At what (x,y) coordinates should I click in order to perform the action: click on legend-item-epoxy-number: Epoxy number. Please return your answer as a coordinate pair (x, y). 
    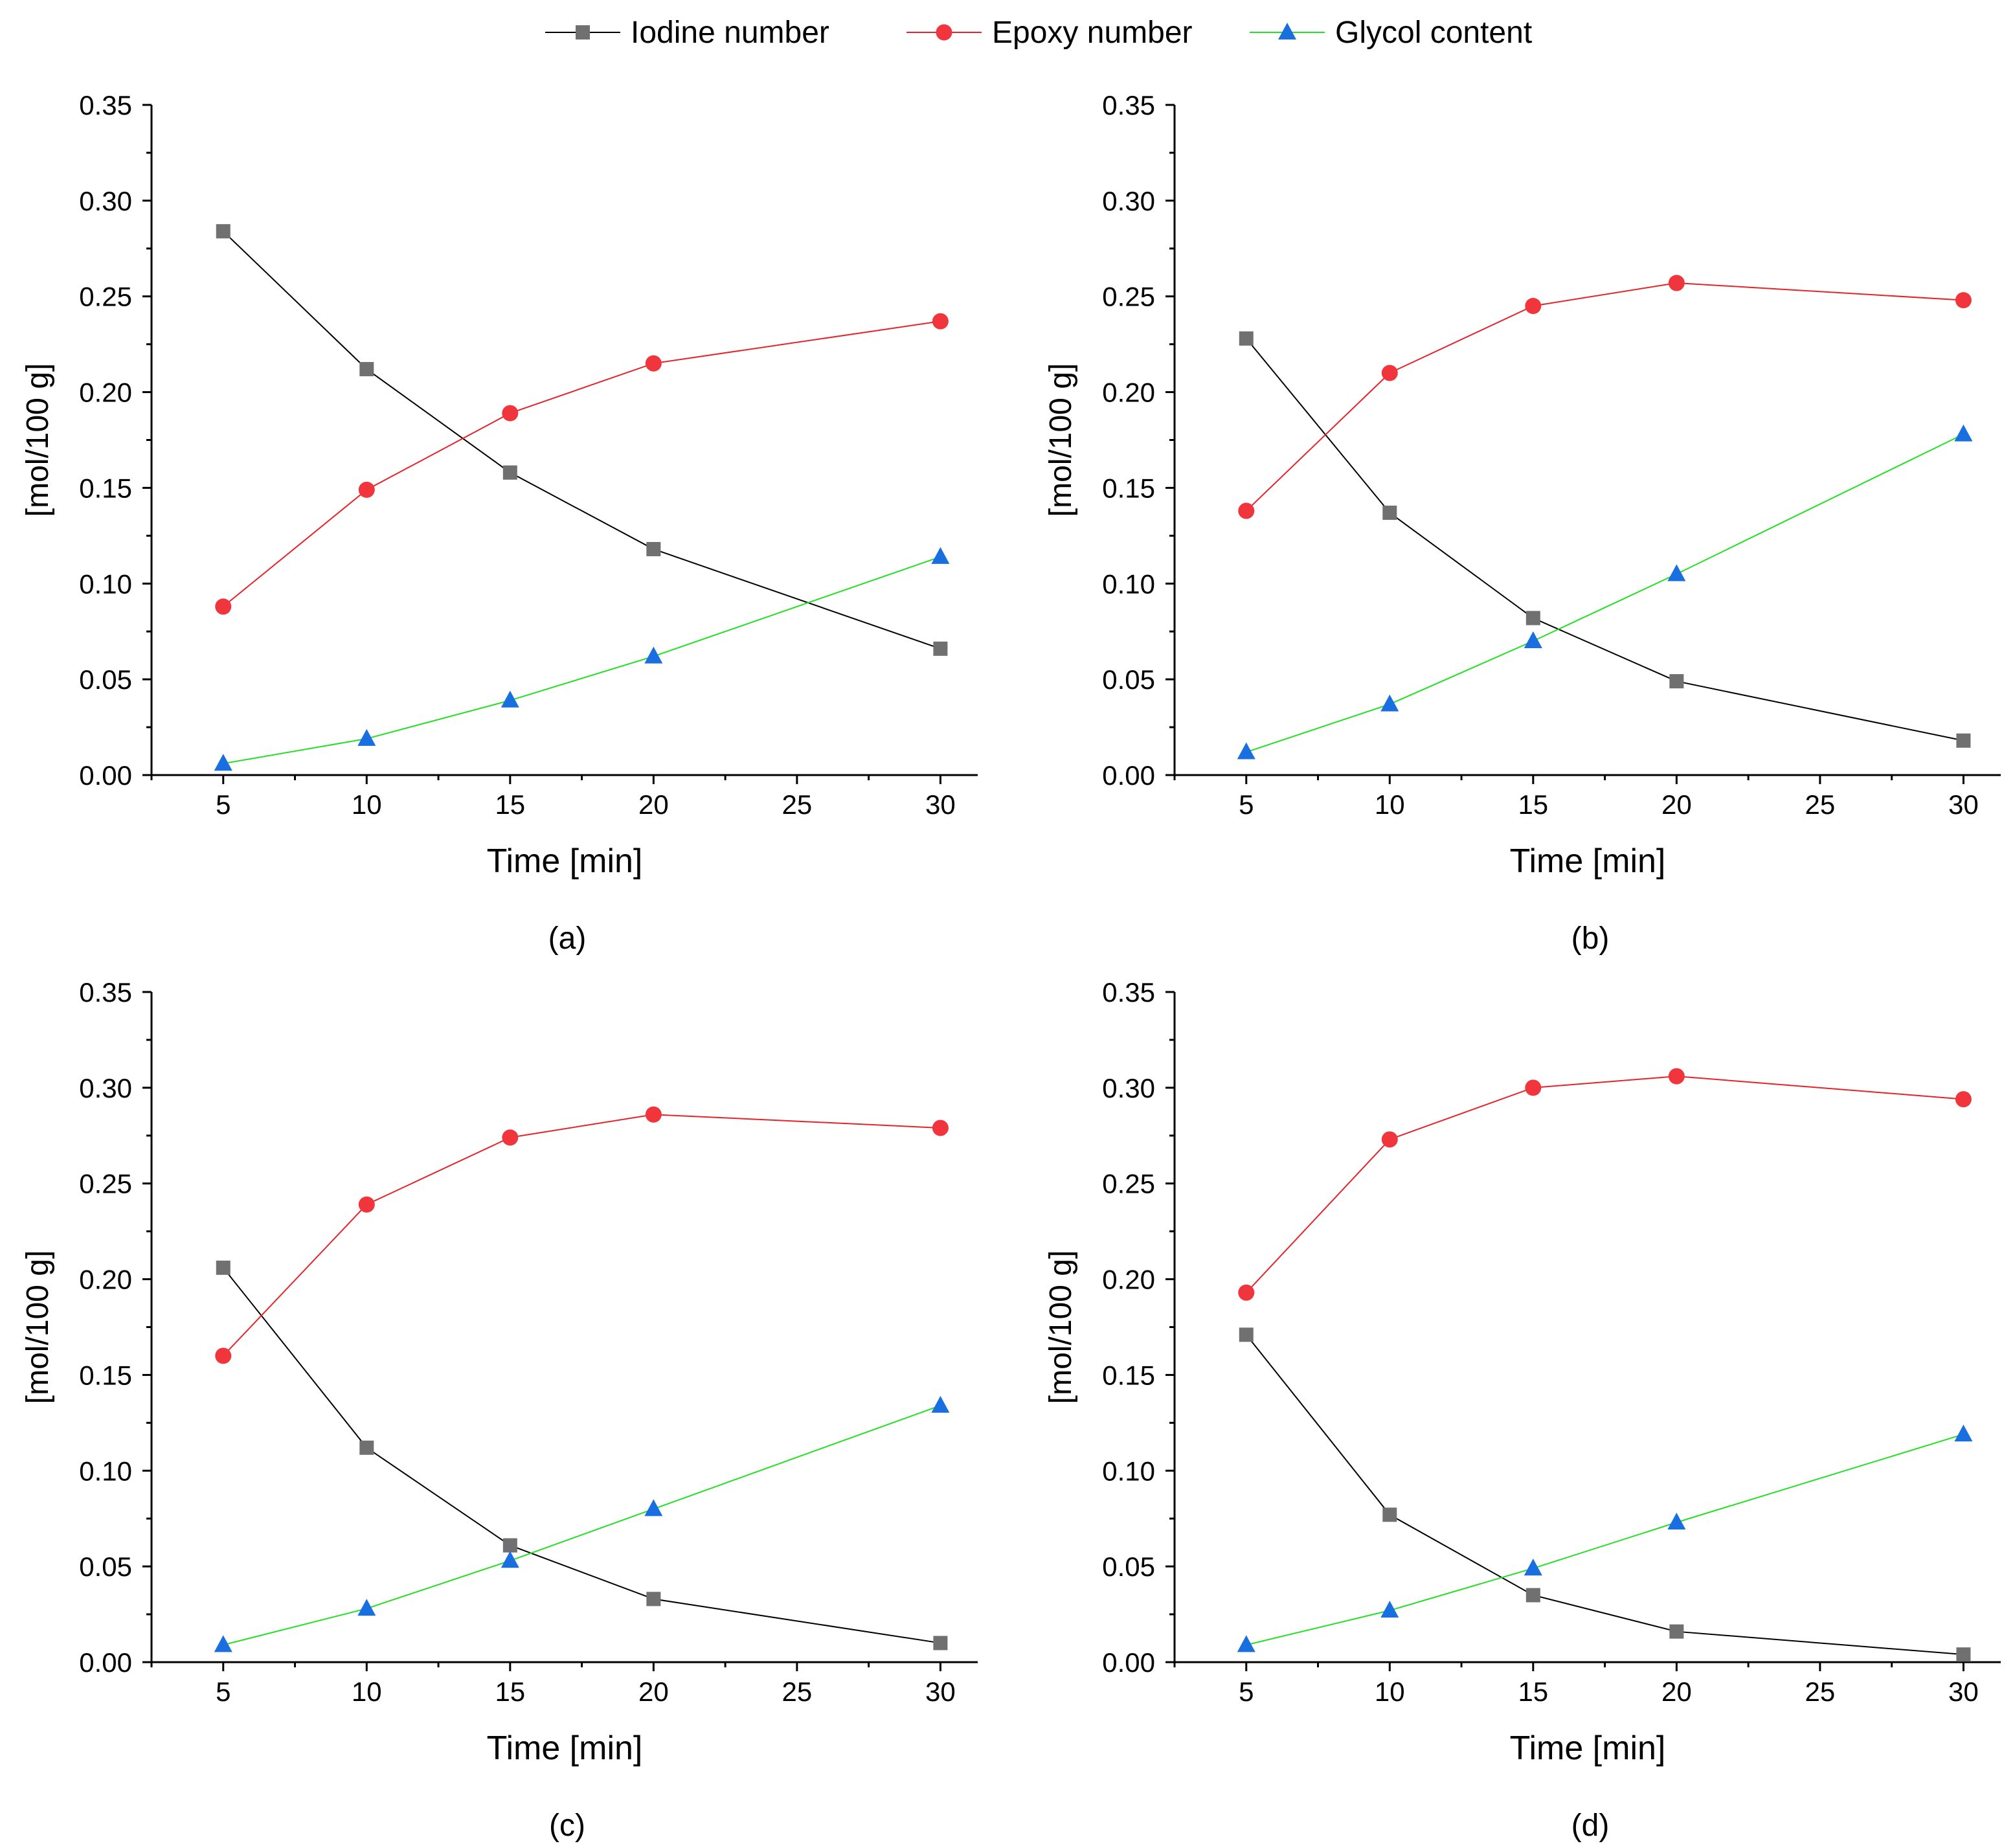
    Looking at the image, I should click on (1049, 33).